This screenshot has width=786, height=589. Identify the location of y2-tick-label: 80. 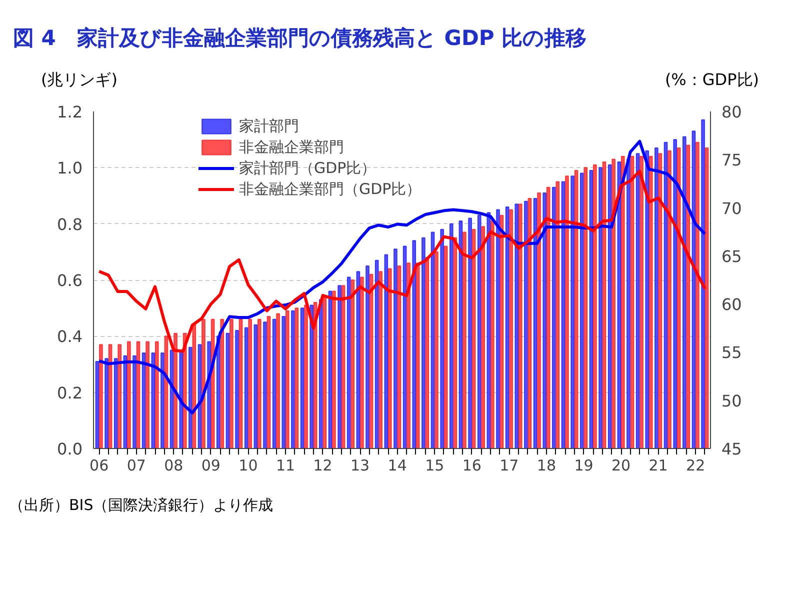
(732, 112).